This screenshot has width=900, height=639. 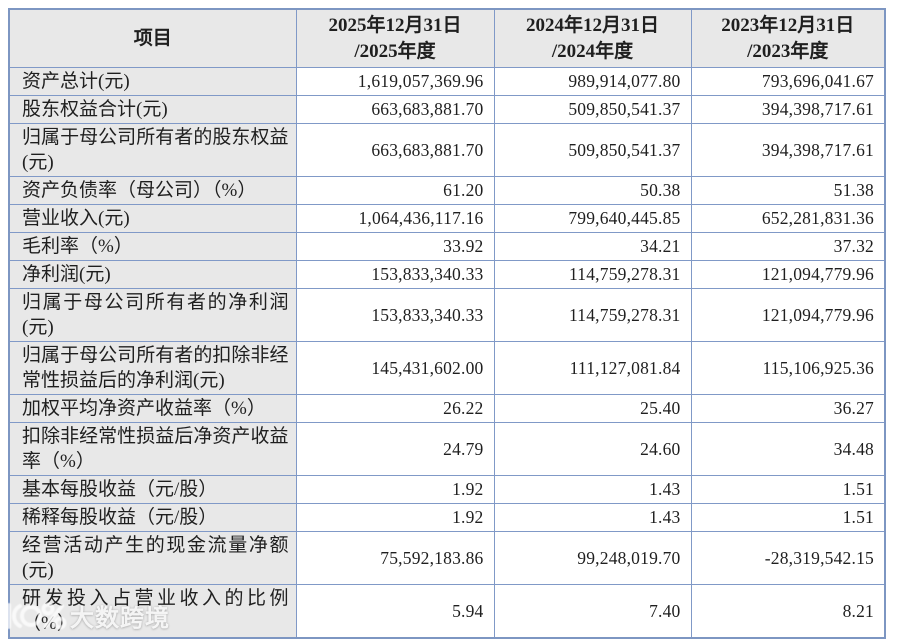 I want to click on row-label: 资产负债率（母公司）（%）, so click(x=152, y=190).